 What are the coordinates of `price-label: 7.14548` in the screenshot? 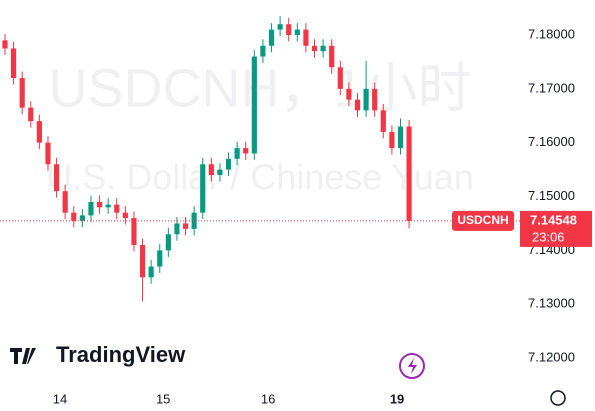 It's located at (553, 219).